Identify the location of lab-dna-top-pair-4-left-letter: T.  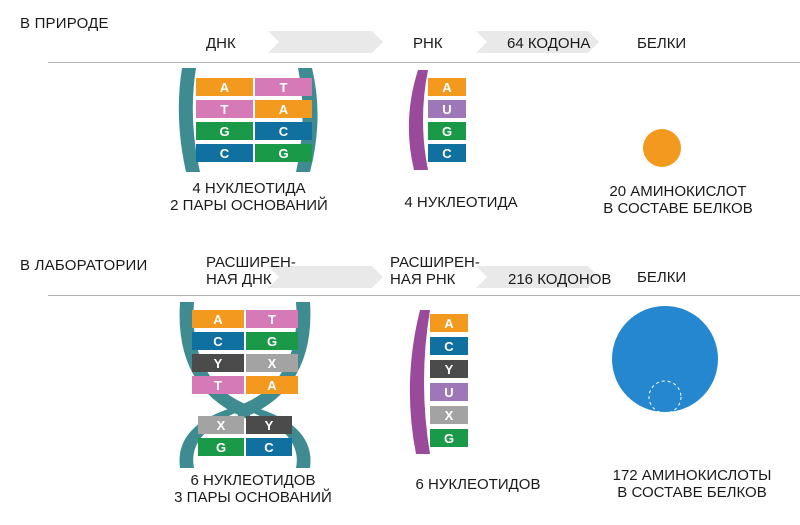
(218, 385).